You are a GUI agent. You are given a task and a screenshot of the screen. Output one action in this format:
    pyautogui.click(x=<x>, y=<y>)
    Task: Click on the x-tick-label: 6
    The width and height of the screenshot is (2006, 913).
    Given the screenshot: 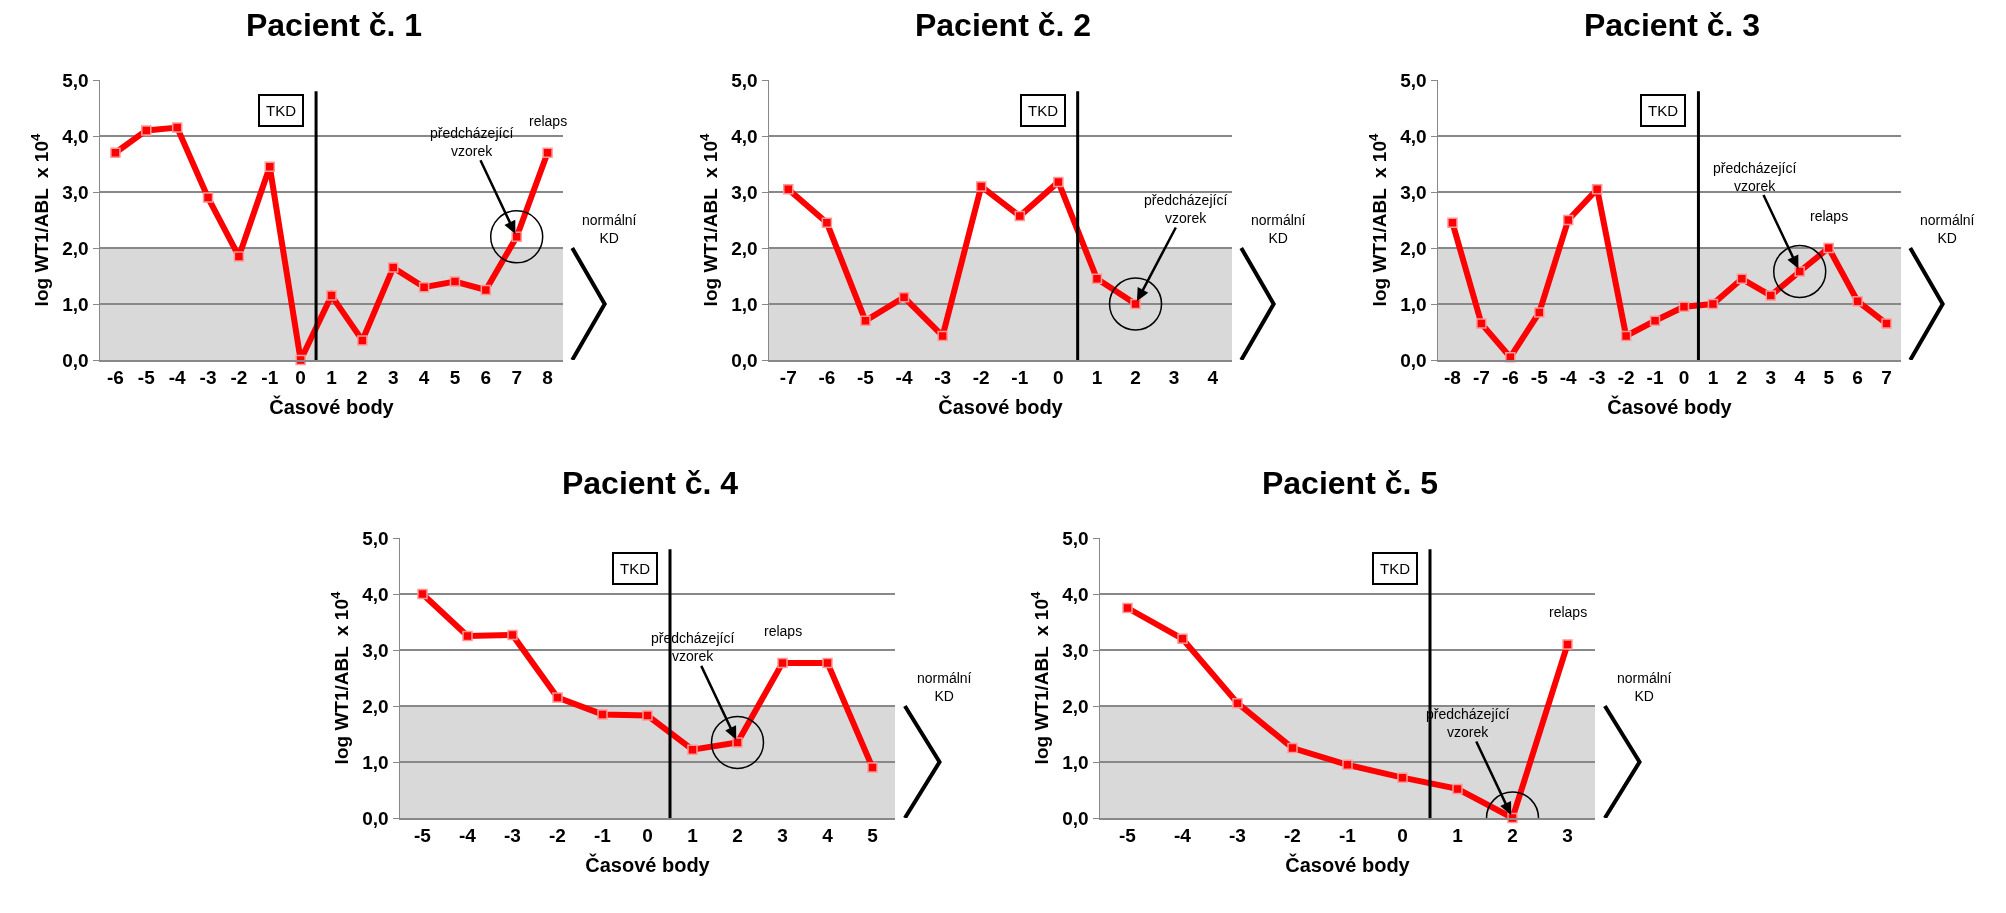 What is the action you would take?
    pyautogui.click(x=486, y=378)
    